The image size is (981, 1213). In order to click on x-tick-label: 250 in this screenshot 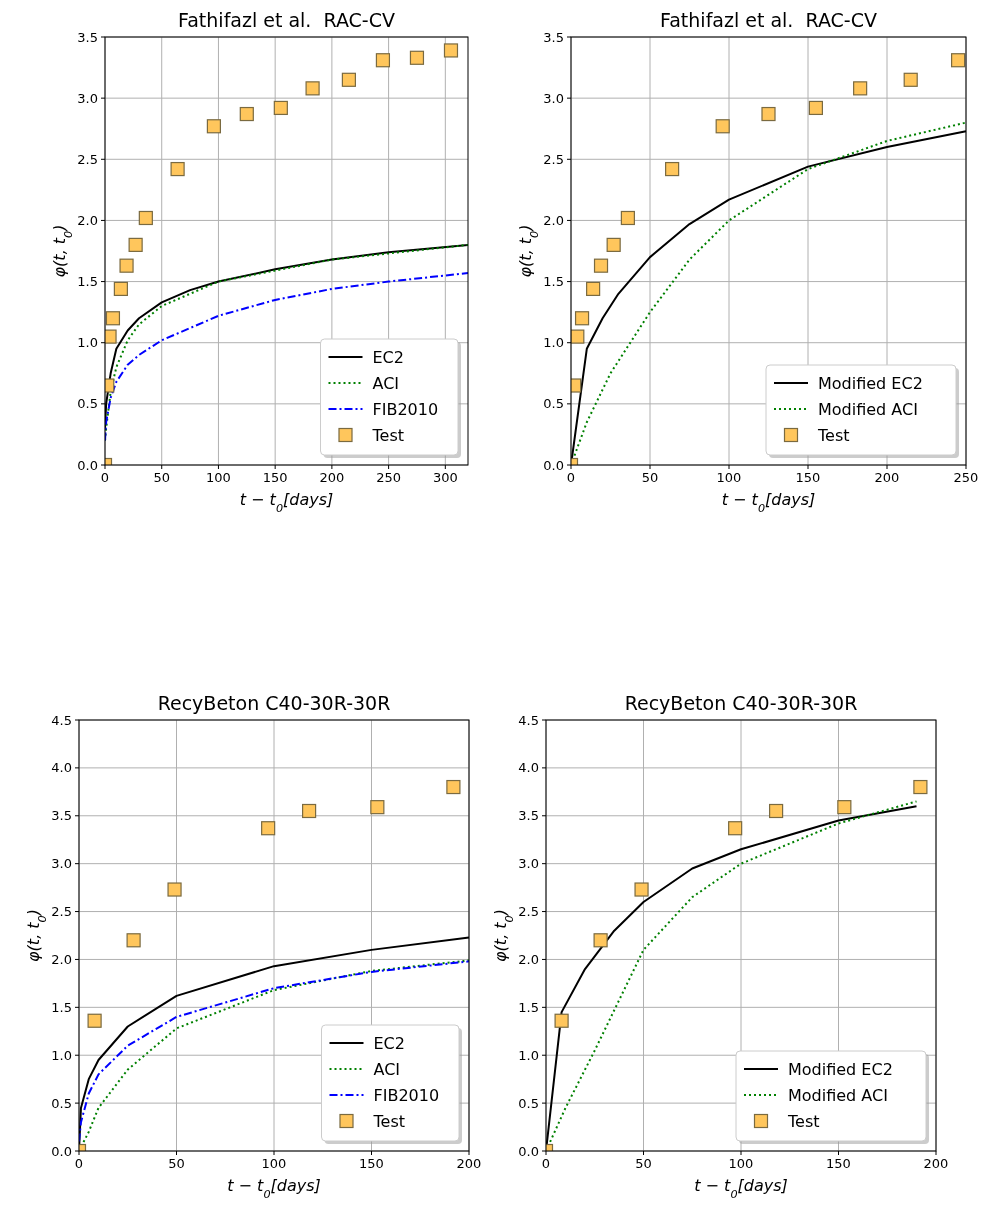, I will do `click(389, 477)`.